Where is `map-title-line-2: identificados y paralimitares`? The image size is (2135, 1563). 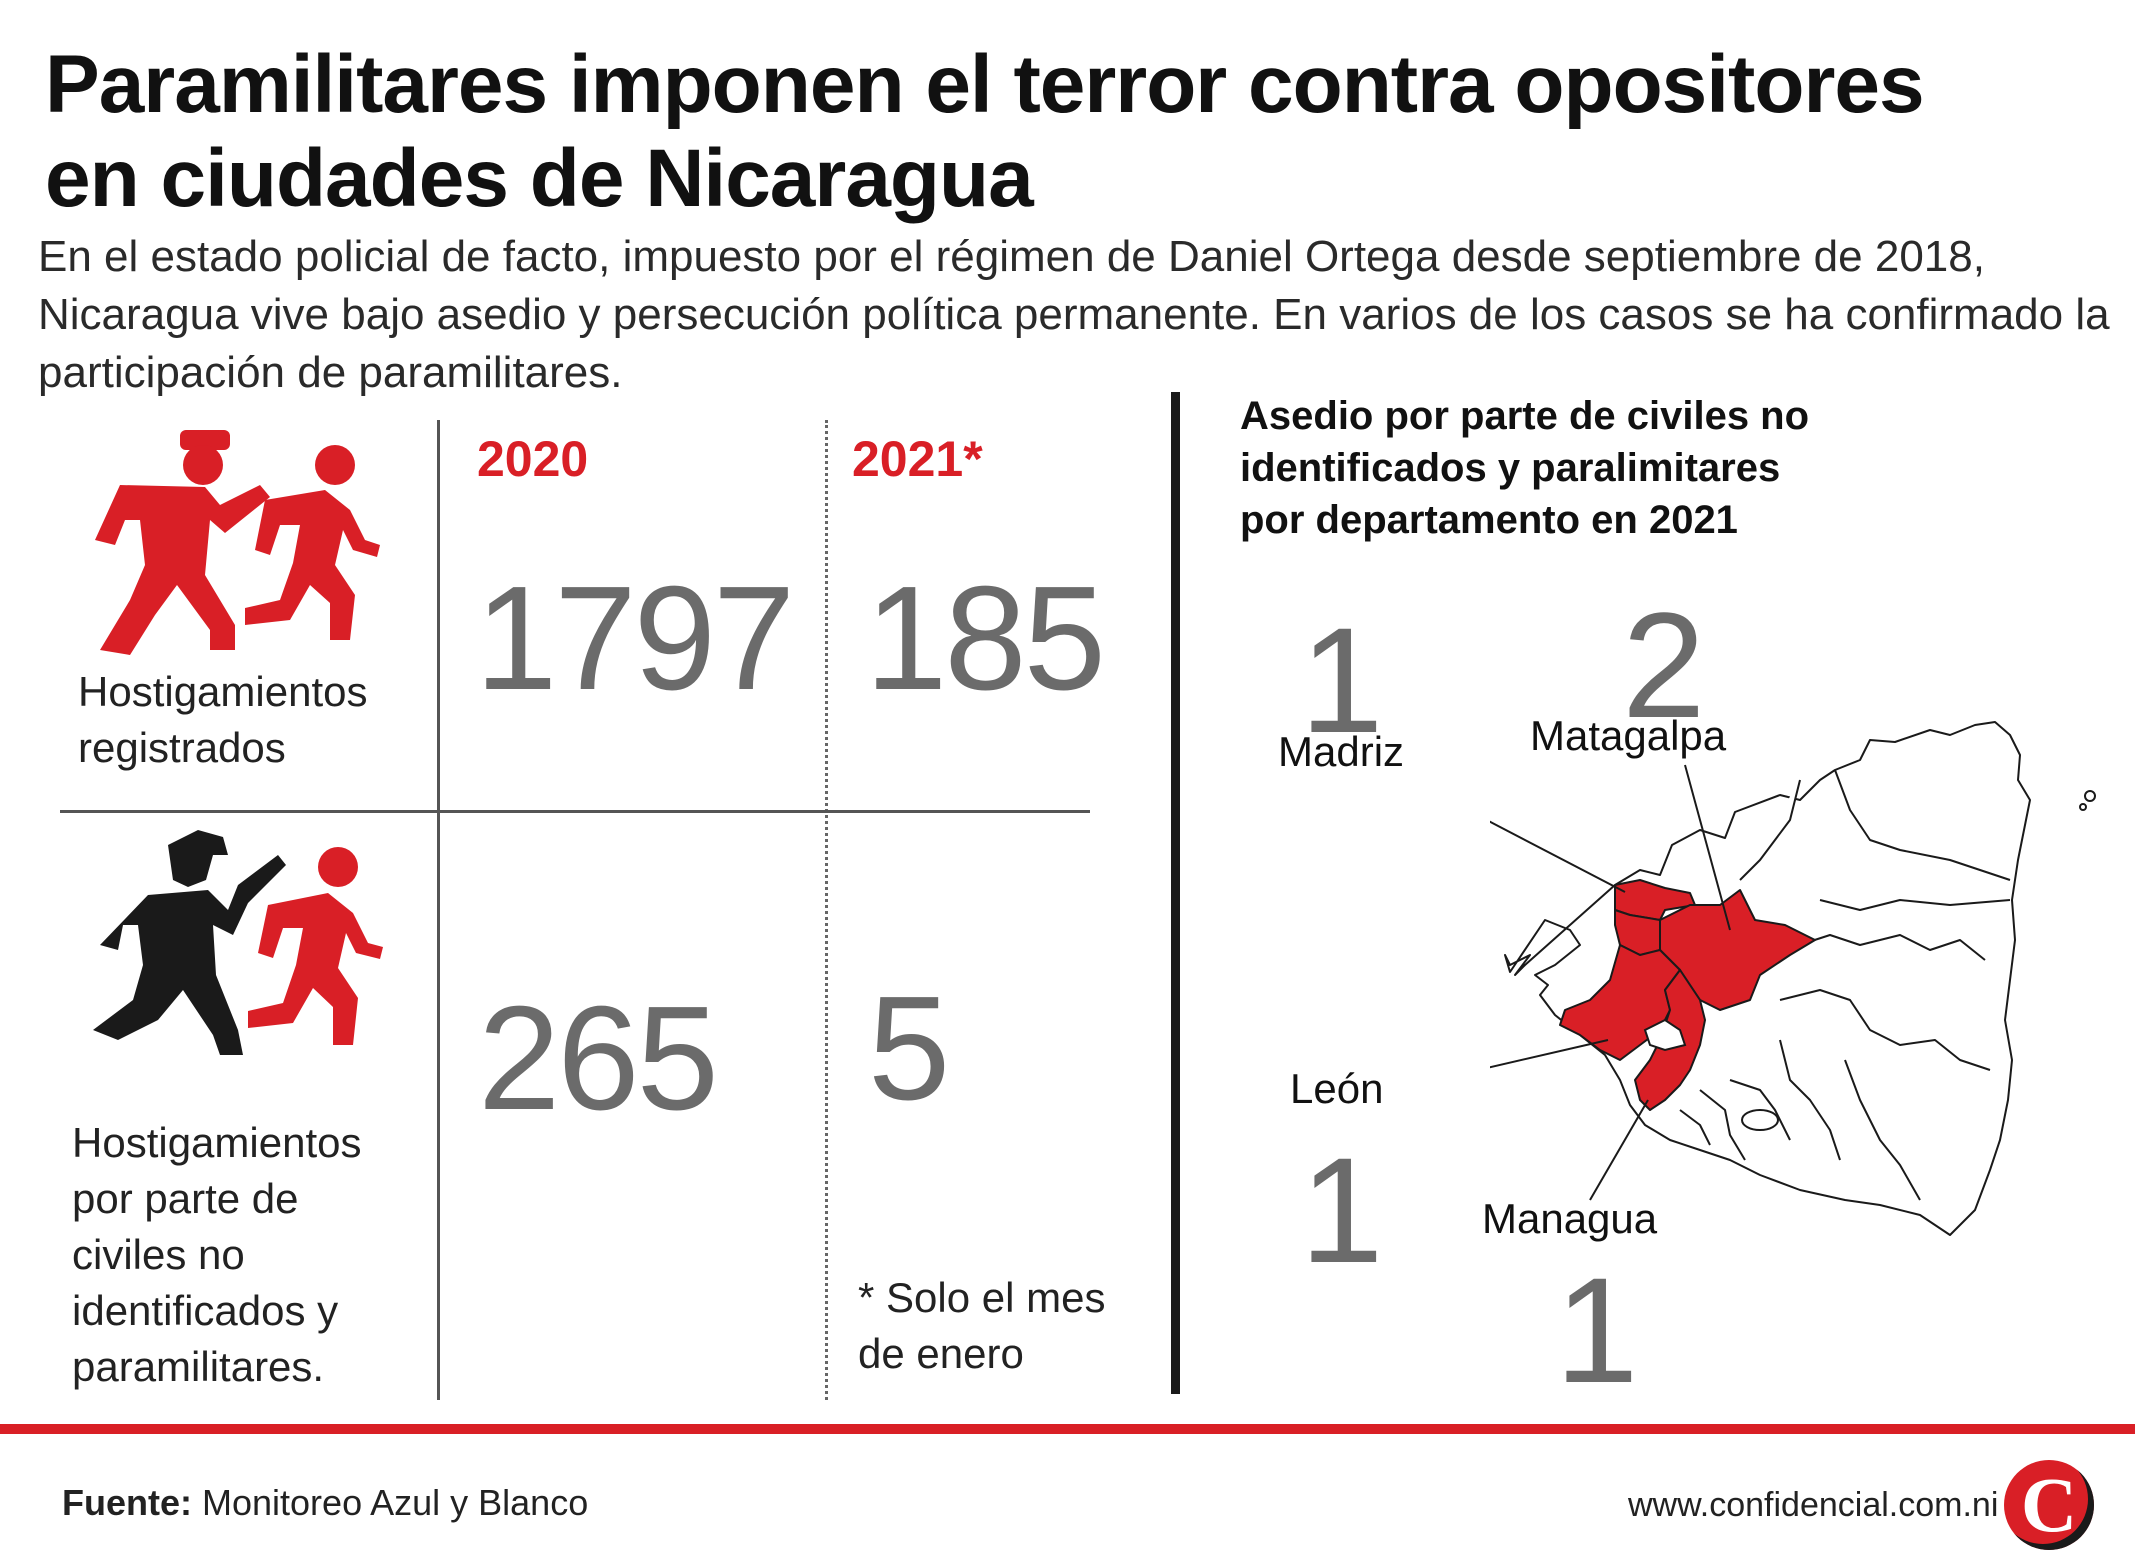
map-title-line-2: identificados y paralimitares is located at coordinates (1510, 468).